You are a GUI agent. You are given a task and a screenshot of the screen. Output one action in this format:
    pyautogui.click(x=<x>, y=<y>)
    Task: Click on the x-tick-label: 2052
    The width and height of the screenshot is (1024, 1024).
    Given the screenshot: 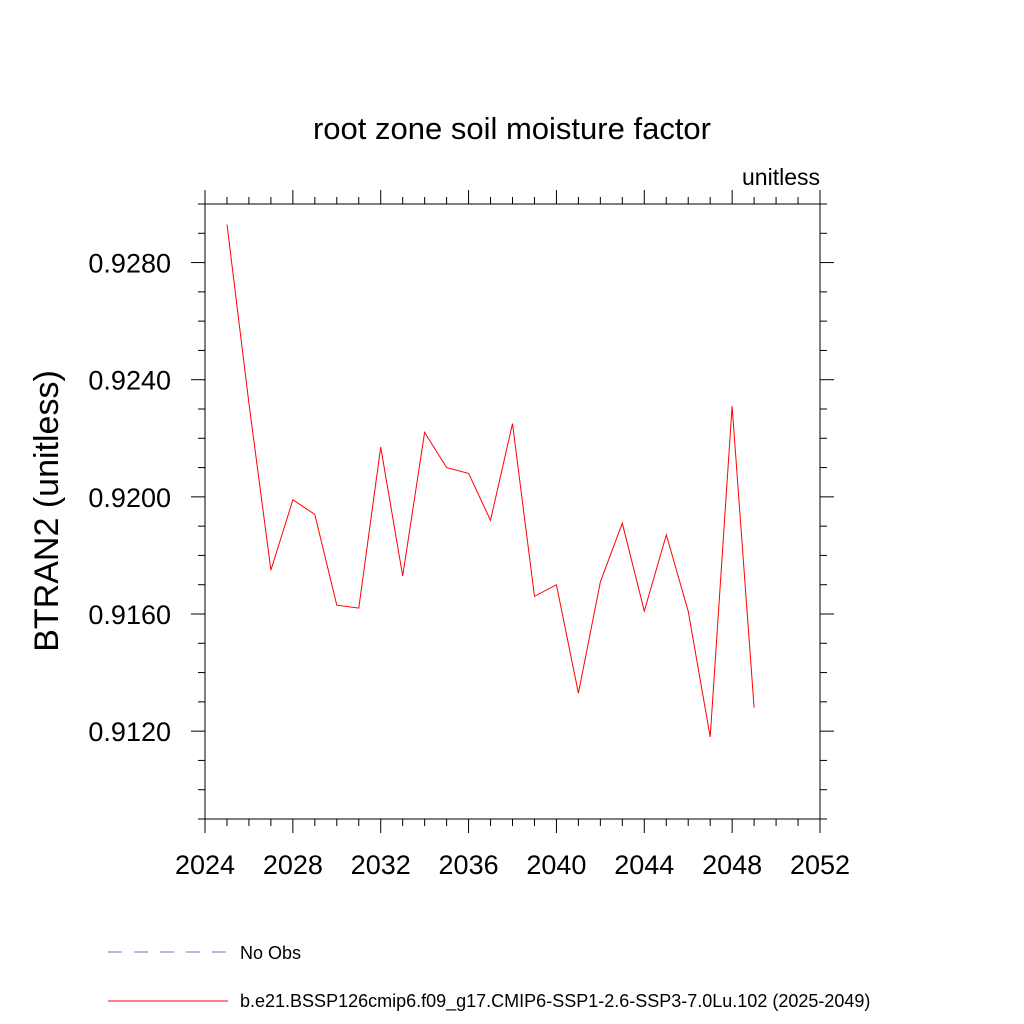 What is the action you would take?
    pyautogui.click(x=820, y=865)
    